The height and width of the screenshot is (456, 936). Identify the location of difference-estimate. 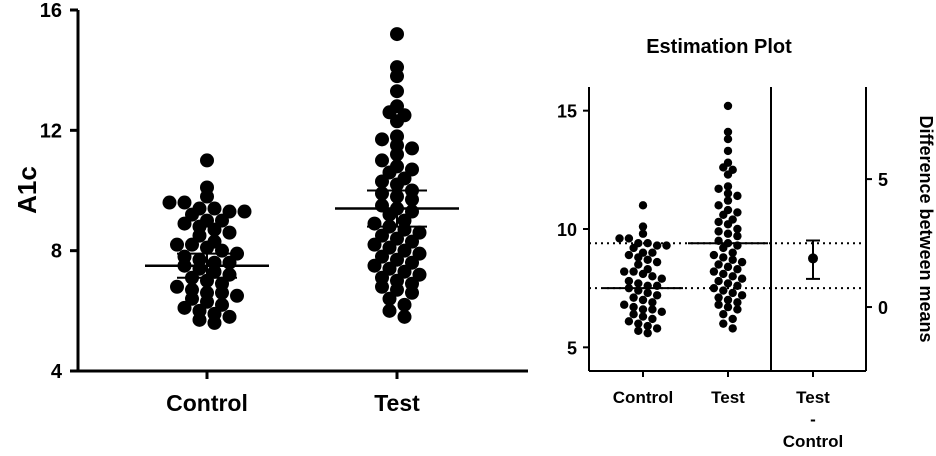
(813, 259).